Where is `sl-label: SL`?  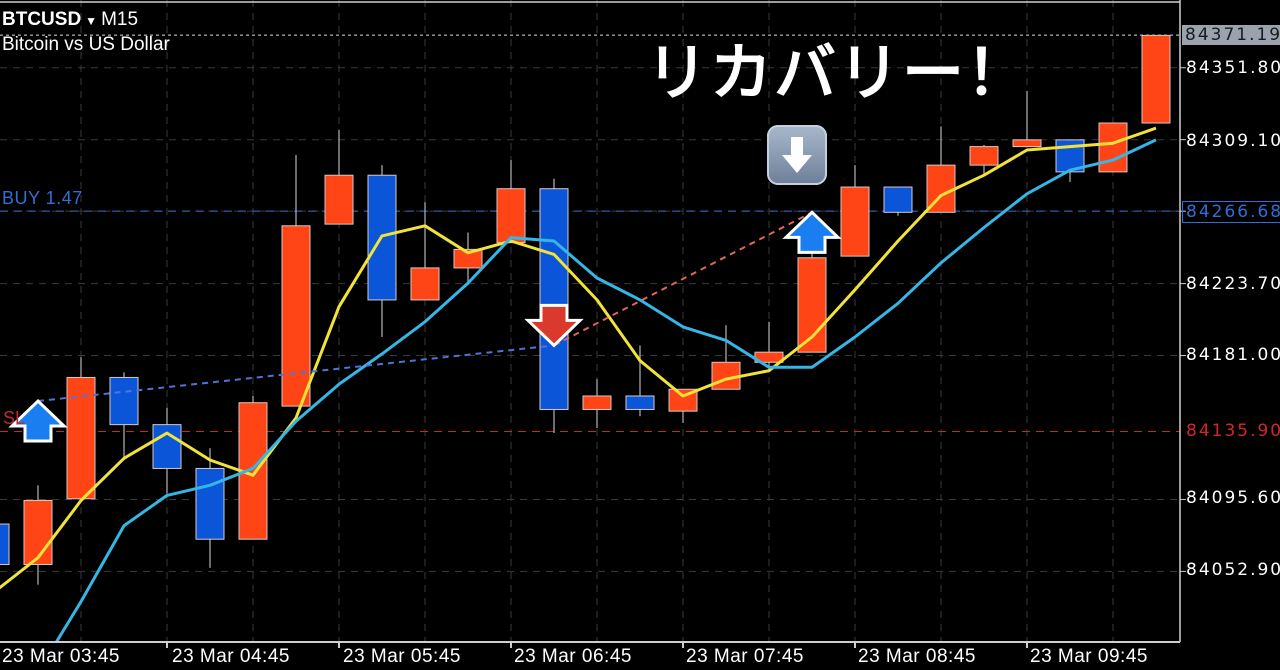 sl-label: SL is located at coordinates (14, 418).